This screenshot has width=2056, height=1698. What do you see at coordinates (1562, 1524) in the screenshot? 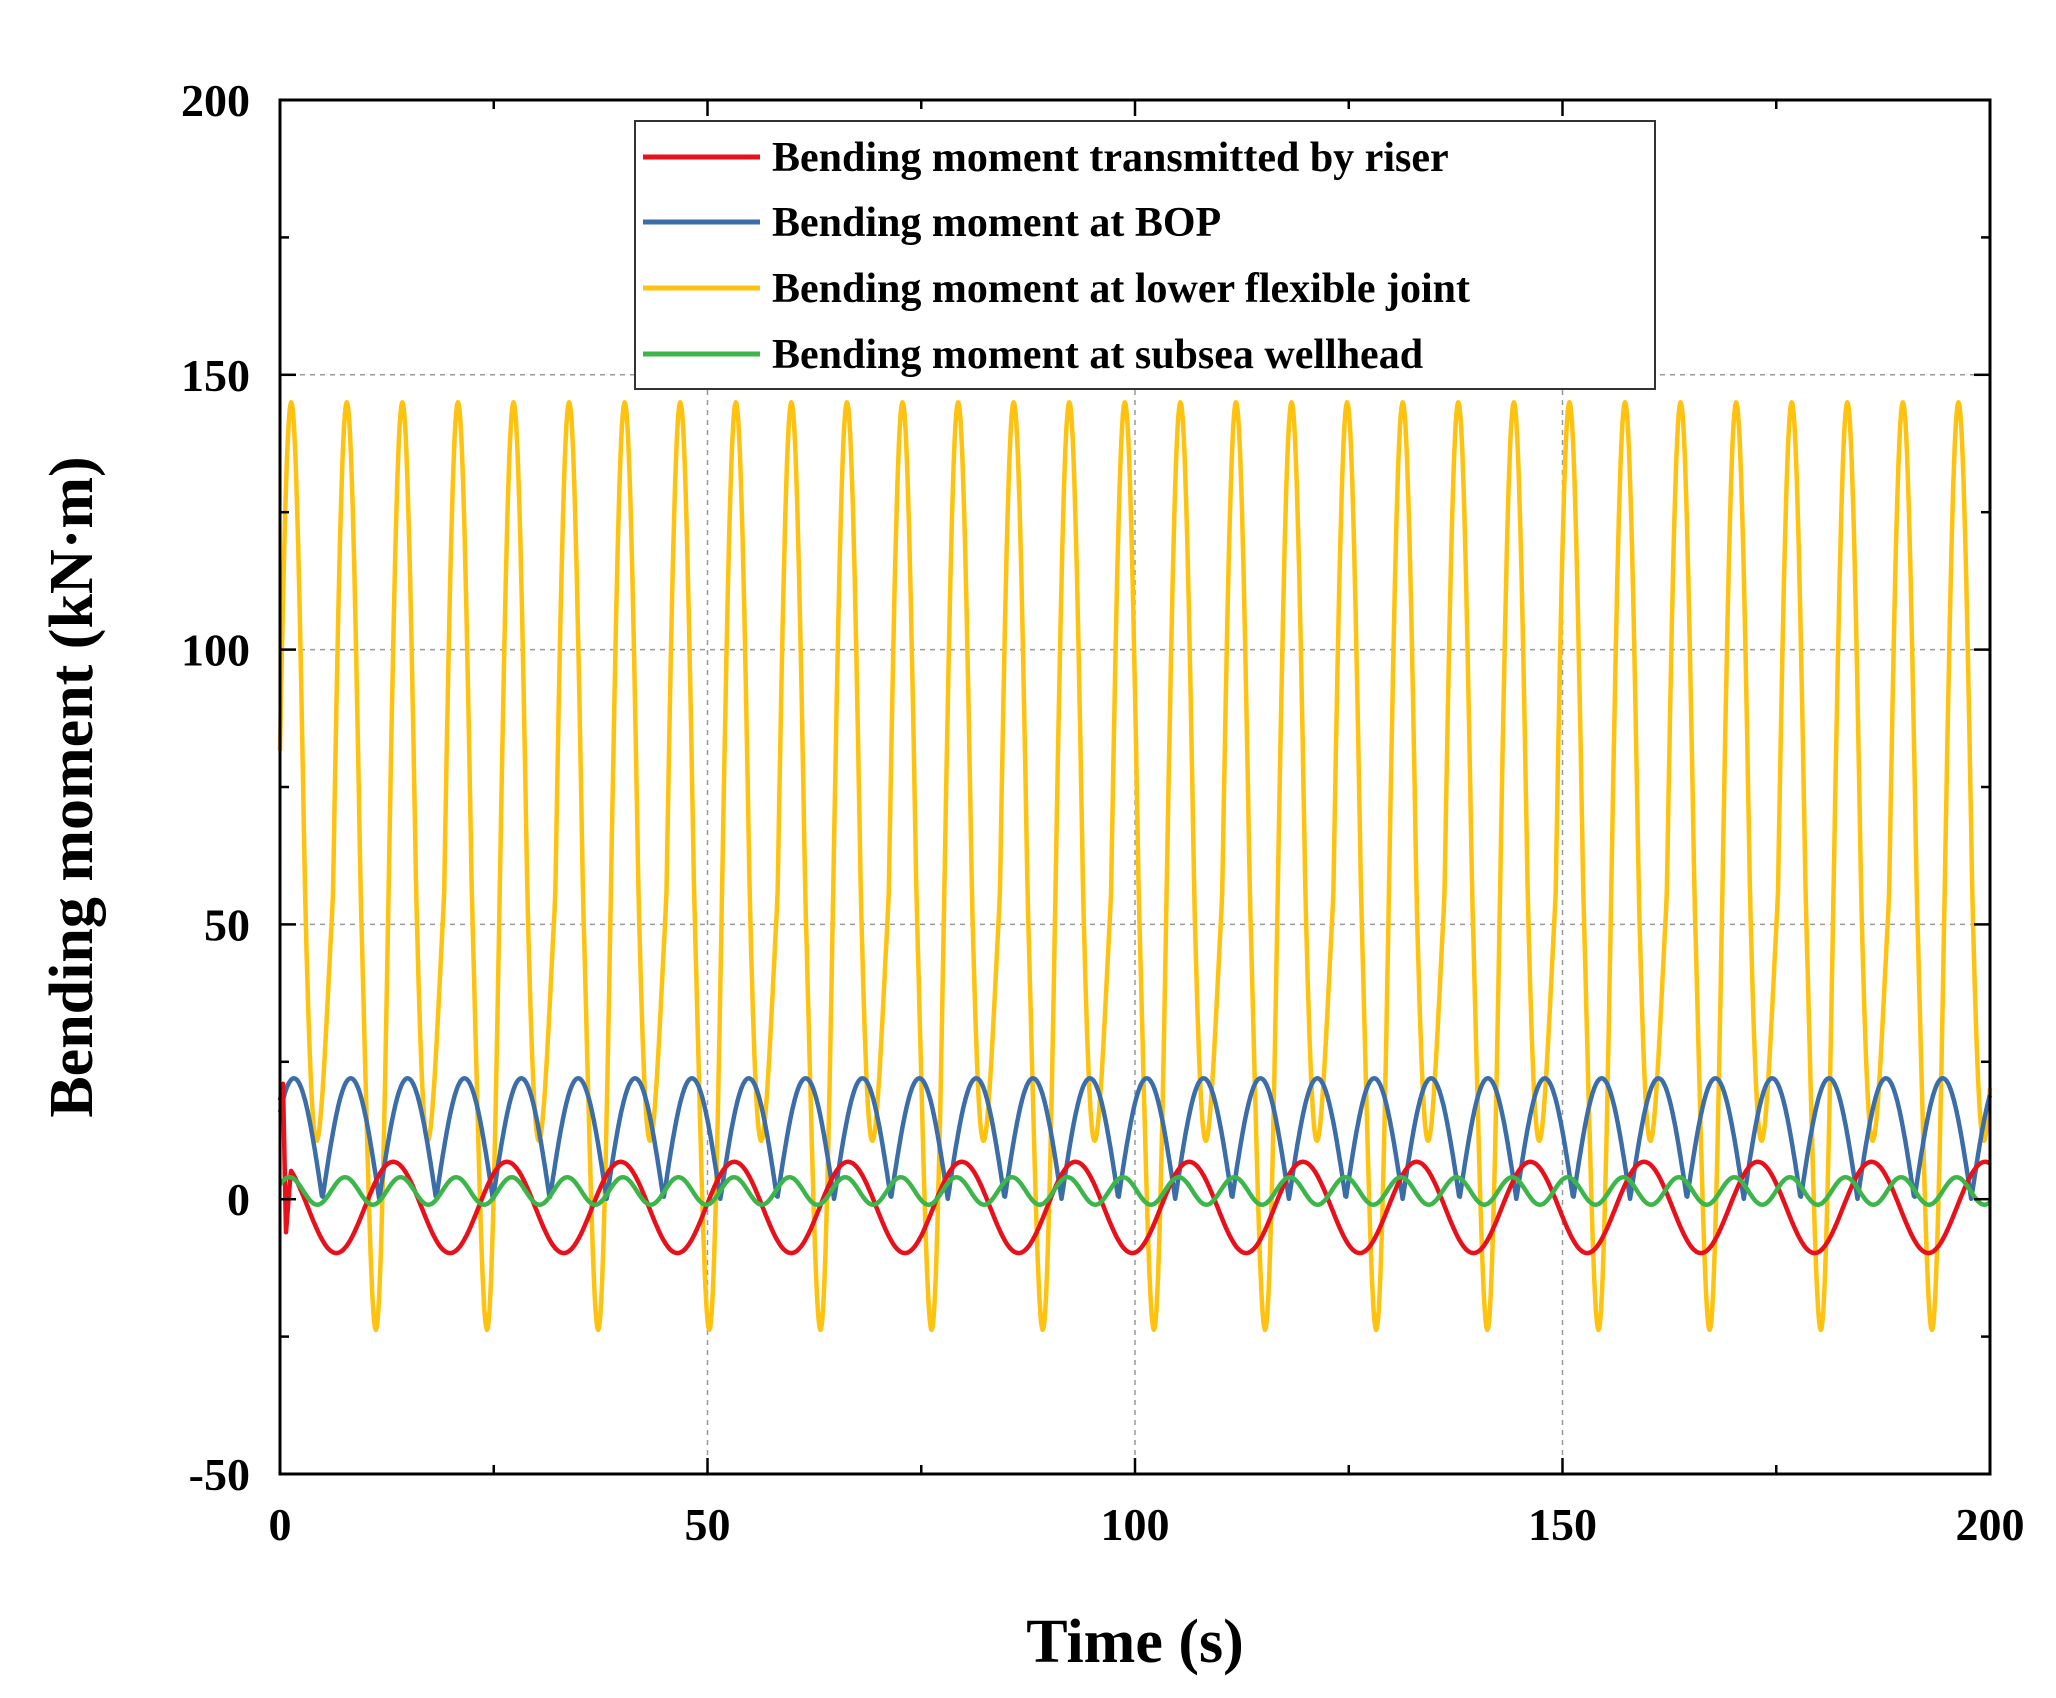
I see `x-tick-label-150: 150` at bounding box center [1562, 1524].